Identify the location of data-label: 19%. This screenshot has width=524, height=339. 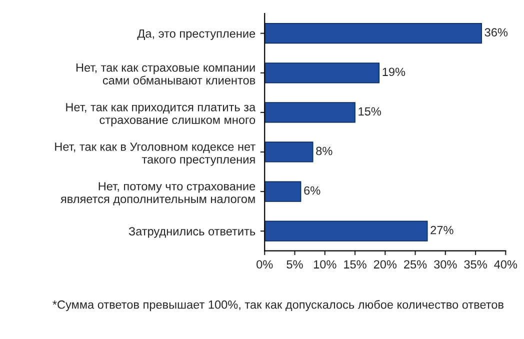
(394, 72).